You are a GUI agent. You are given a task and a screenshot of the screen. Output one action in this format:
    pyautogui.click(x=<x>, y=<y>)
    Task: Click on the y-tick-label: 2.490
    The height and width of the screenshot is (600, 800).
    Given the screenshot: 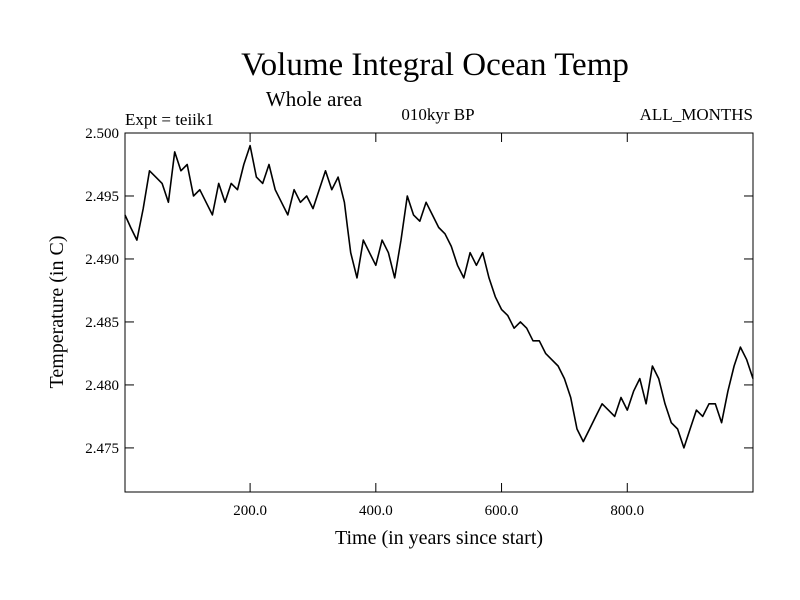 What is the action you would take?
    pyautogui.click(x=102, y=260)
    